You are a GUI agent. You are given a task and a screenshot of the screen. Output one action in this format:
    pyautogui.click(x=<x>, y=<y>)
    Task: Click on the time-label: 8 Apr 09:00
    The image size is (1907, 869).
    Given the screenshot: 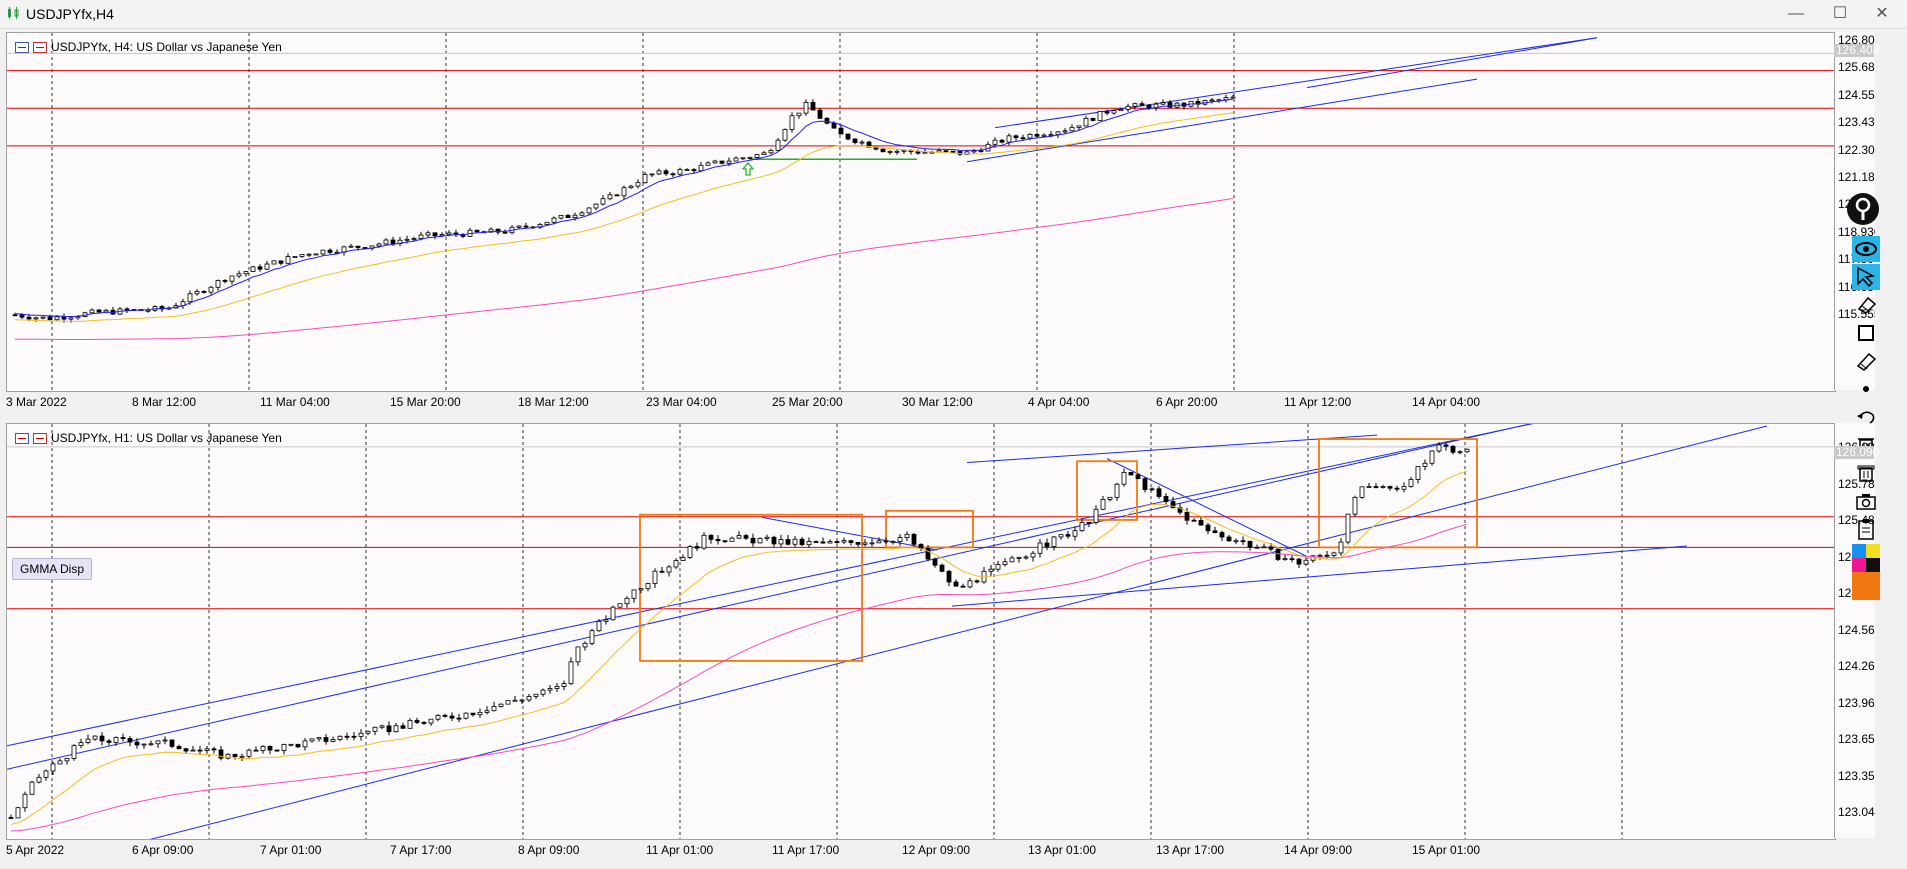 What is the action you would take?
    pyautogui.click(x=549, y=850)
    